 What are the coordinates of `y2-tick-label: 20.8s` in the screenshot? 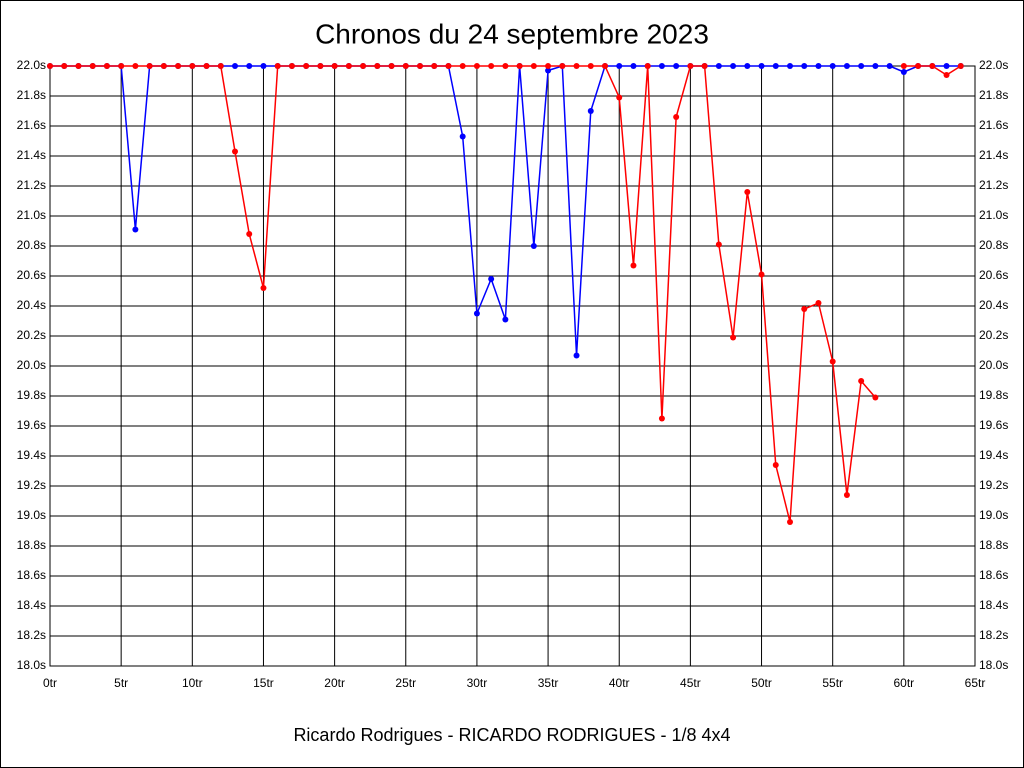 It's located at (993, 245).